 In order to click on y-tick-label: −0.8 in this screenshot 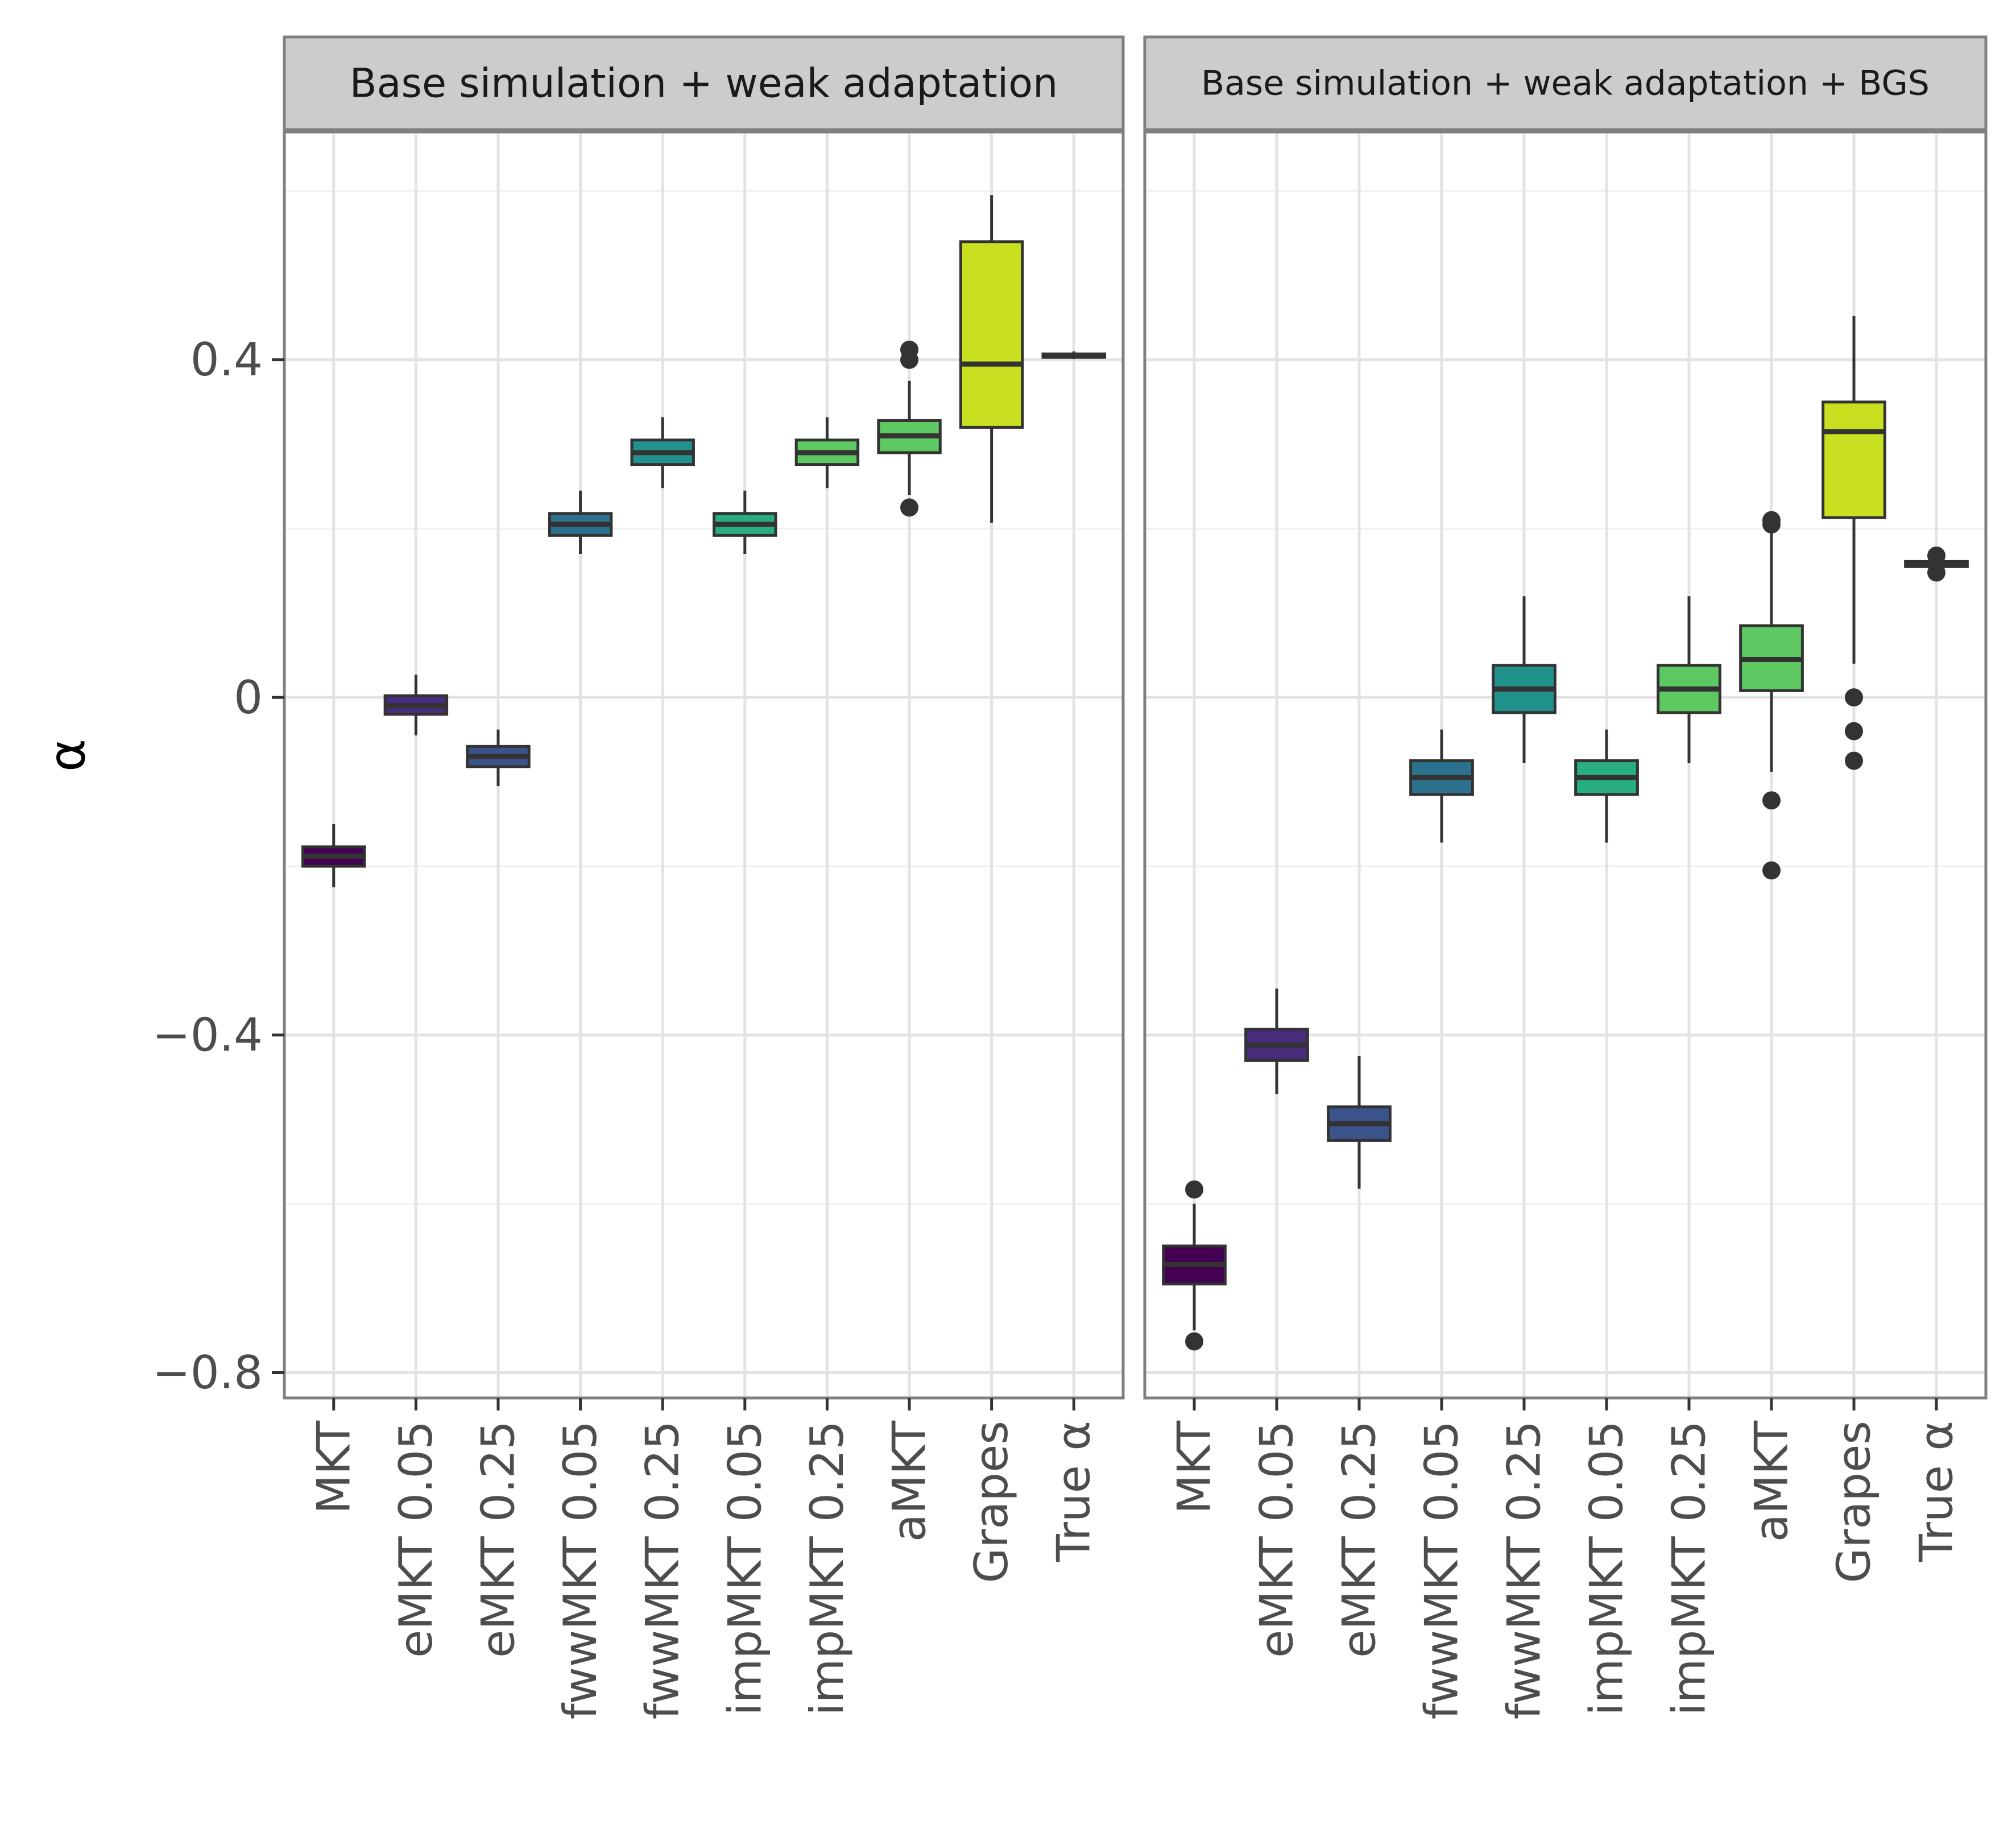, I will do `click(207, 1373)`.